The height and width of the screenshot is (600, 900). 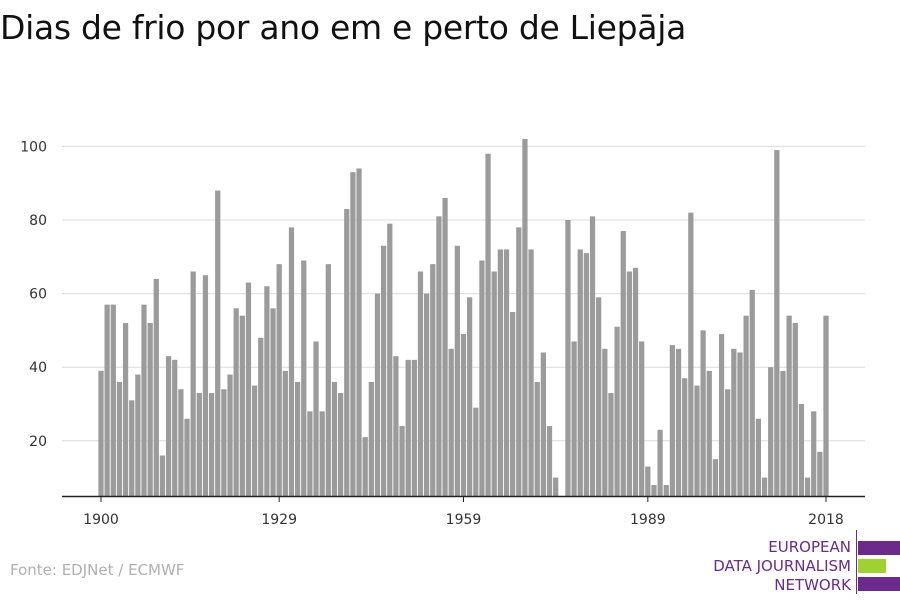 I want to click on bar-1984, so click(x=617, y=411).